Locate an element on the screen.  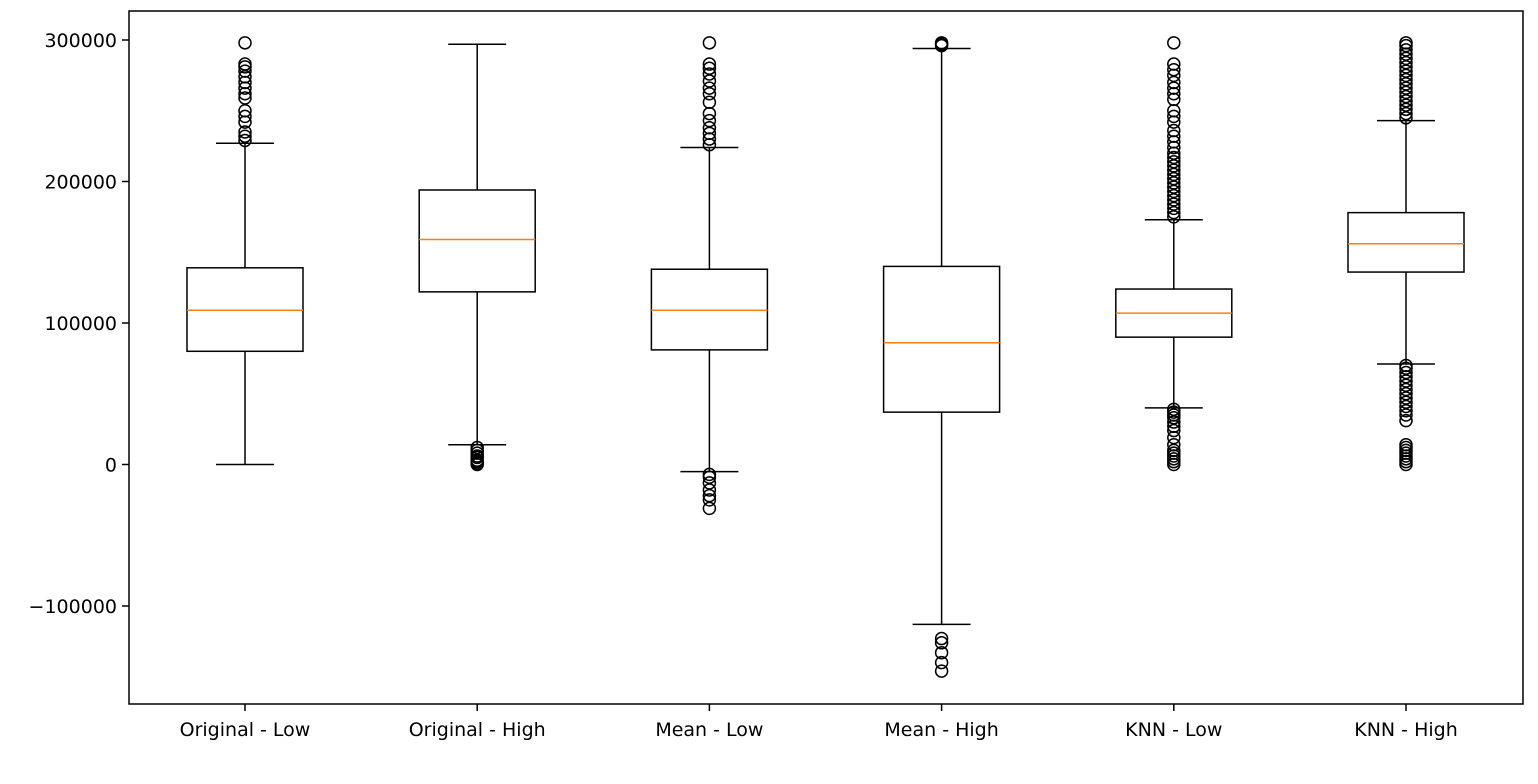
x-tick-label: Original - High is located at coordinates (477, 730).